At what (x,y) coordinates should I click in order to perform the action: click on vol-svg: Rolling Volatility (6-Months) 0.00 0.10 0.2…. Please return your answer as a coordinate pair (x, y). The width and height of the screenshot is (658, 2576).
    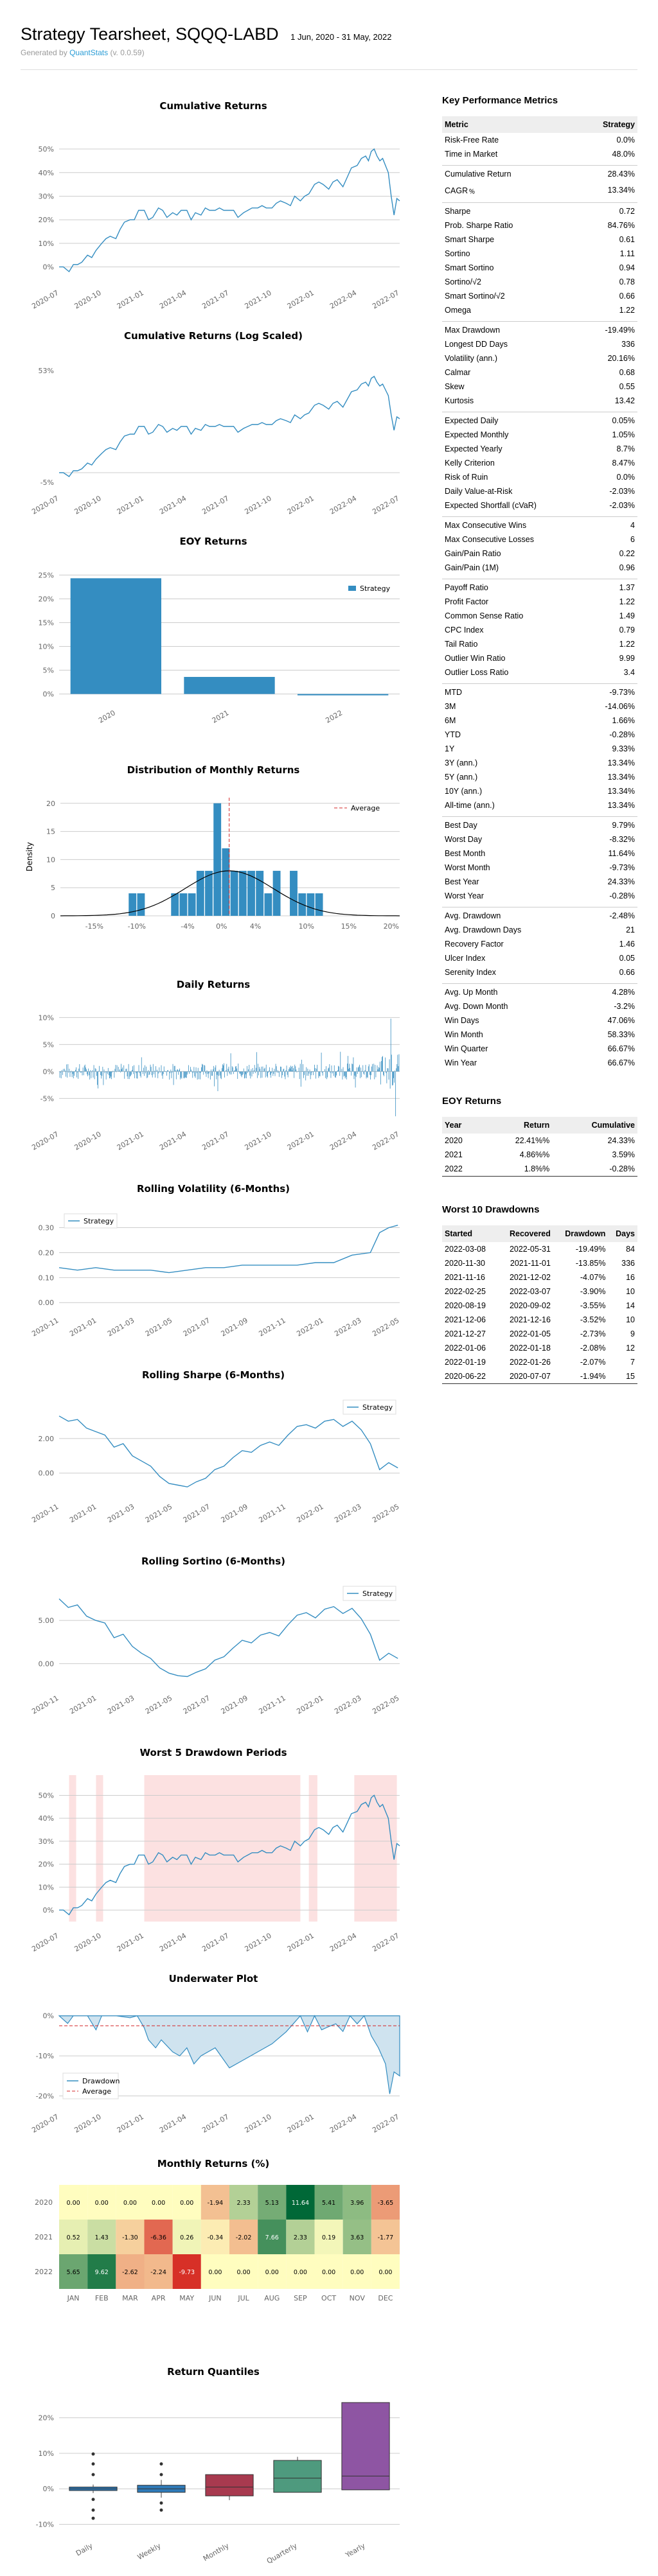
    Looking at the image, I should click on (215, 1260).